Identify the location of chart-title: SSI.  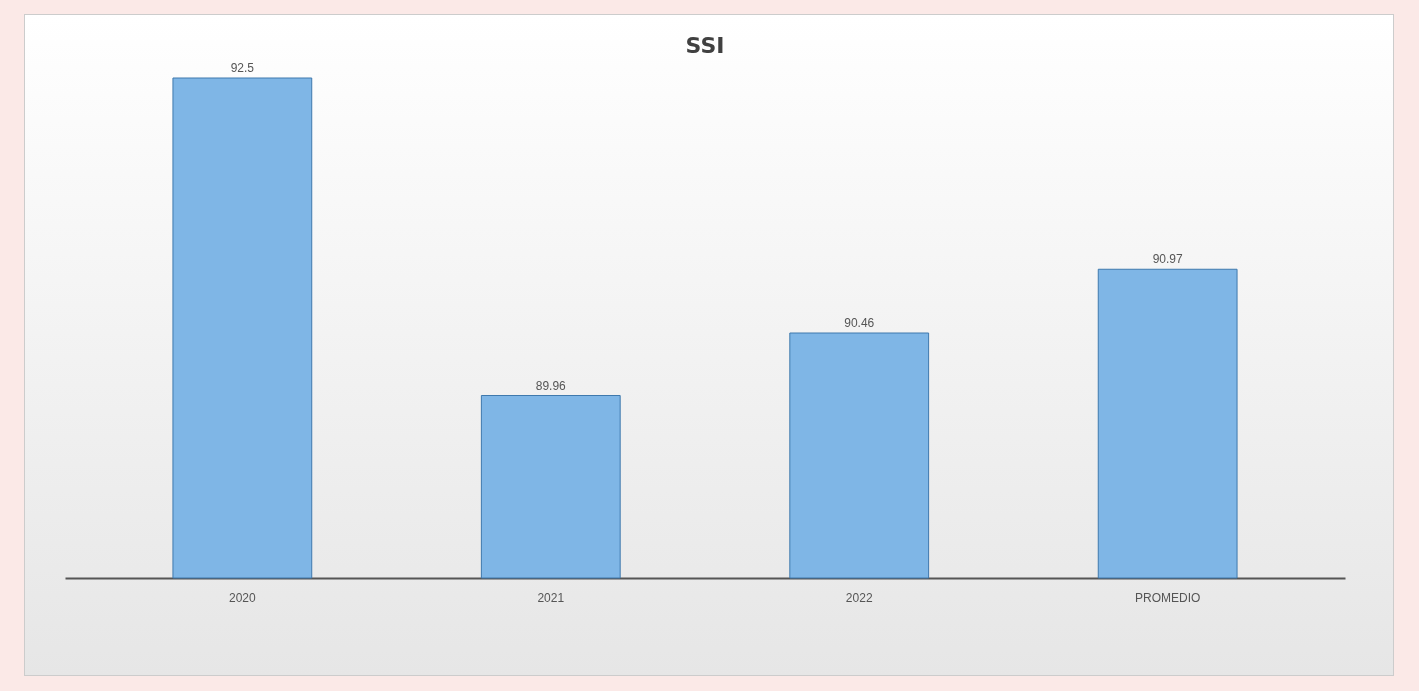
(705, 45).